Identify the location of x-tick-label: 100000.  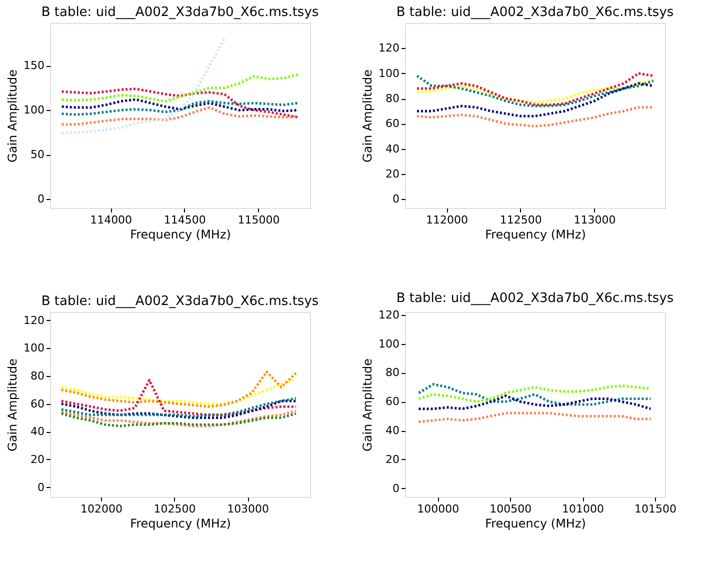
(438, 509).